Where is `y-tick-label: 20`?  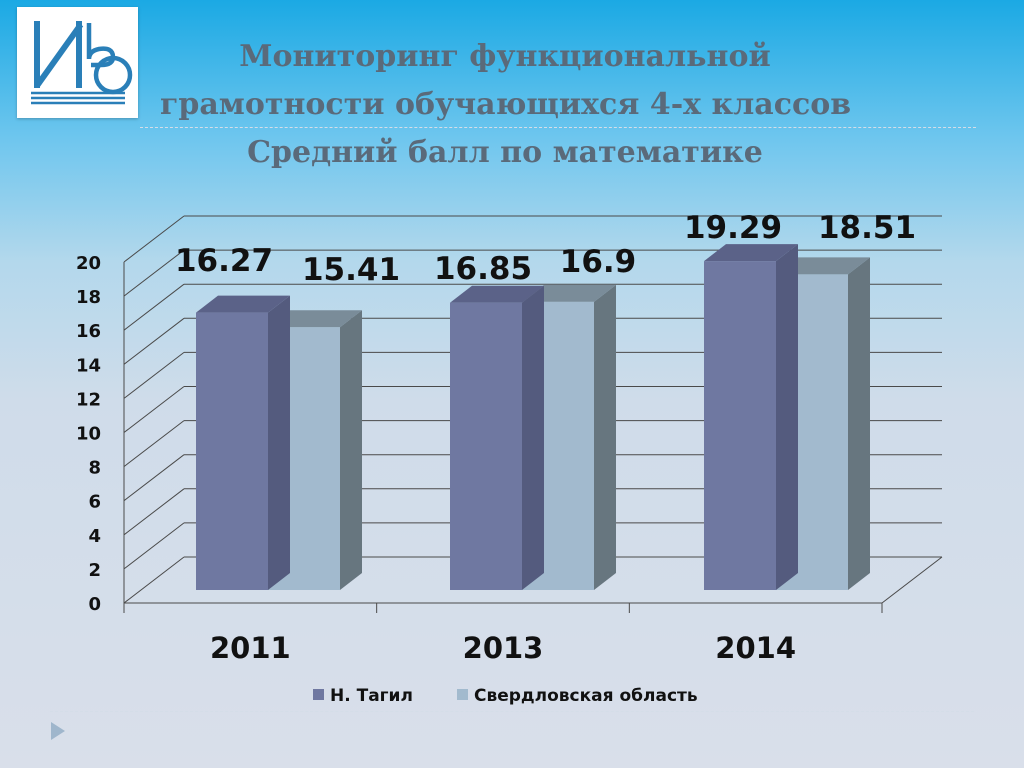
y-tick-label: 20 is located at coordinates (88, 263).